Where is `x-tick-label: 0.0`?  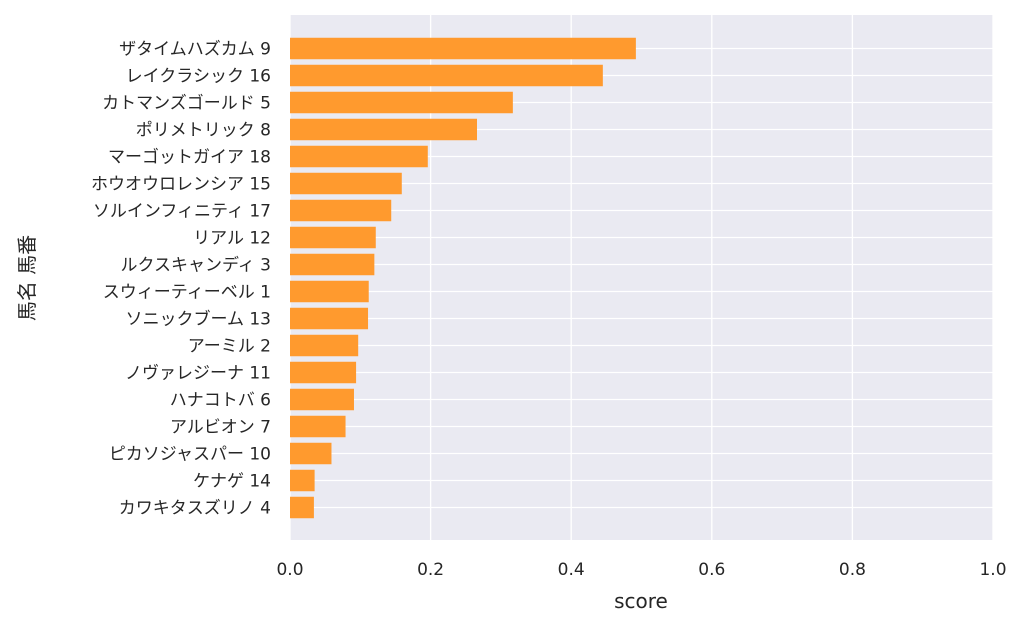
x-tick-label: 0.0 is located at coordinates (289, 570).